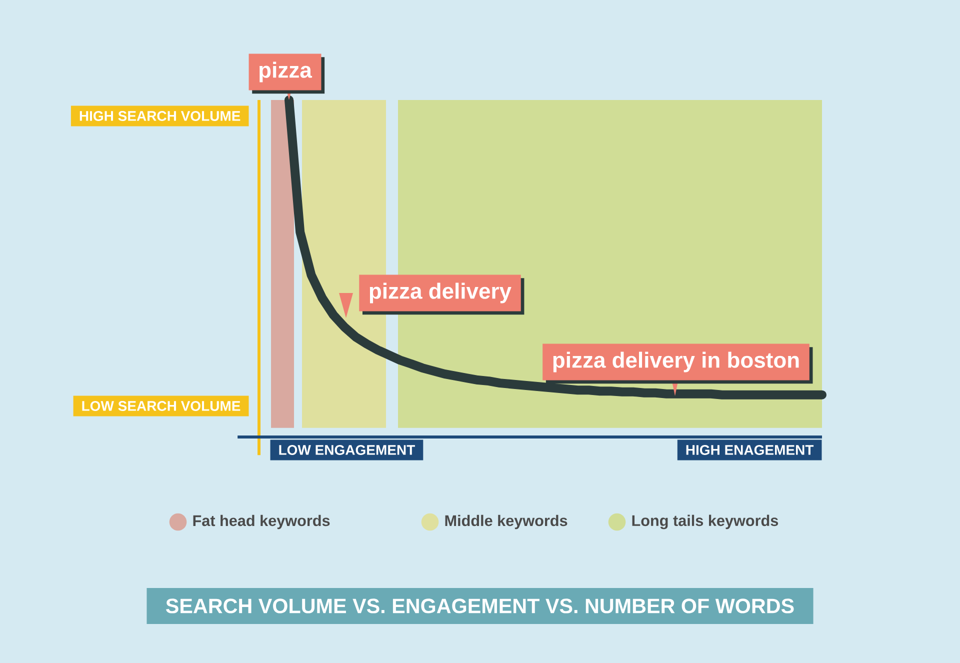  I want to click on text: HIGH ENAGEMENT, so click(750, 450).